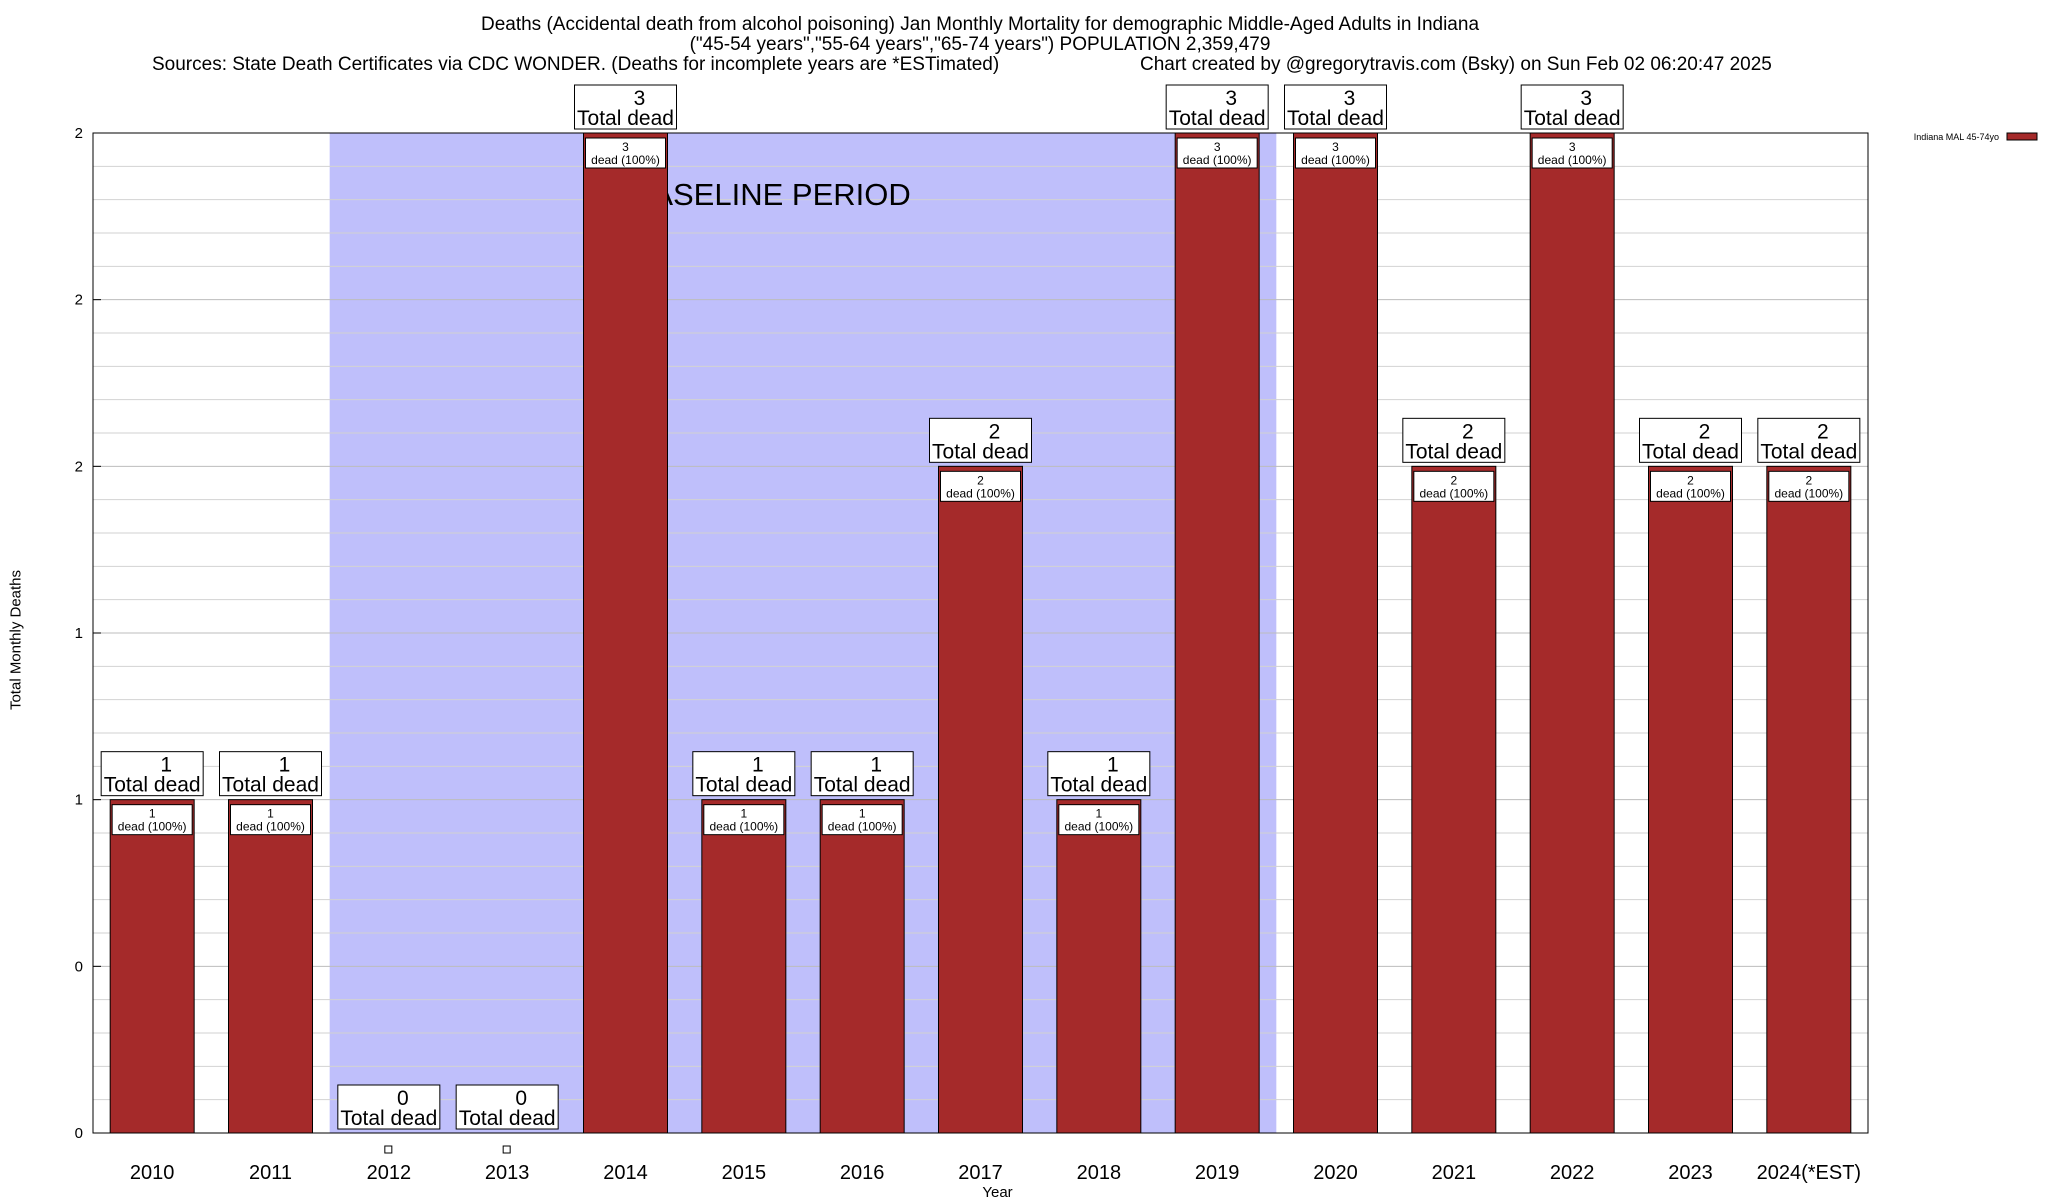 This screenshot has width=2048, height=1200. What do you see at coordinates (997, 1192) in the screenshot?
I see `x-axis-label: Year` at bounding box center [997, 1192].